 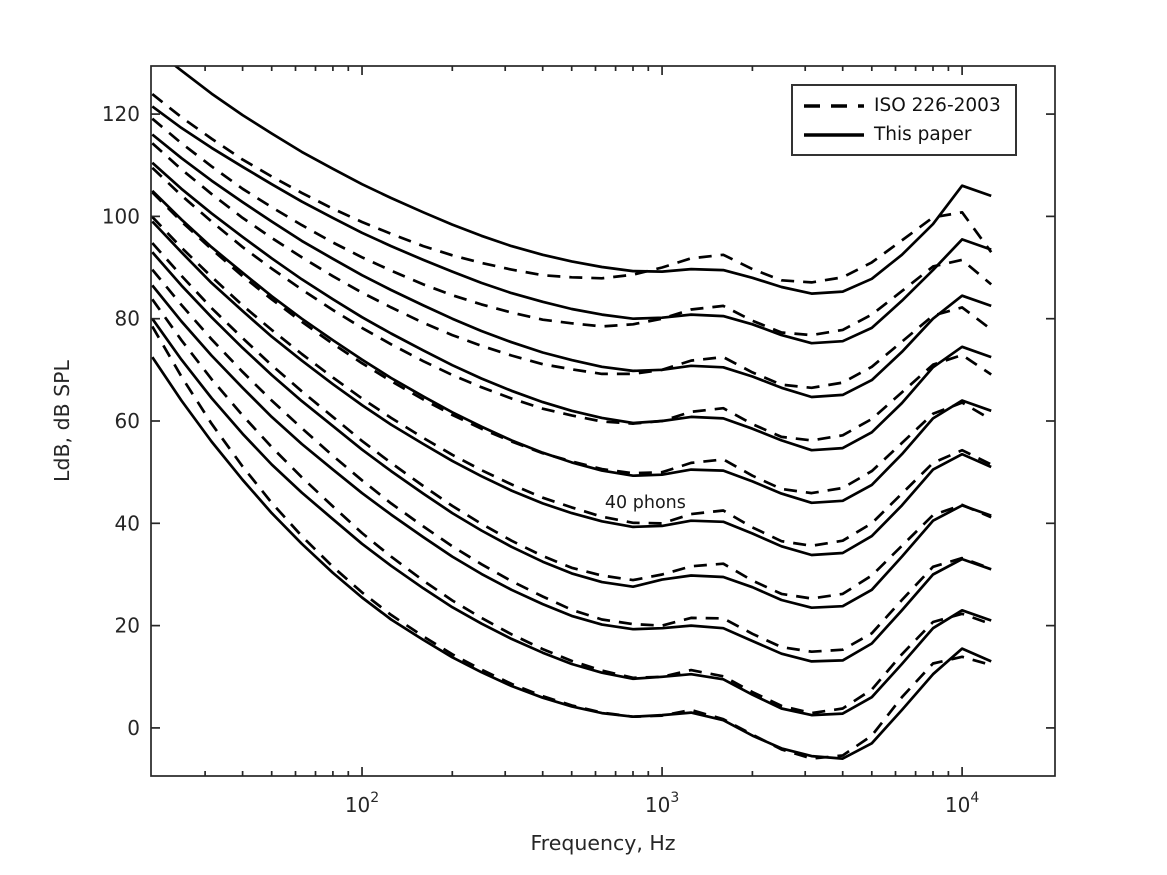 I want to click on x-tick-label: 10³, so click(x=662, y=803).